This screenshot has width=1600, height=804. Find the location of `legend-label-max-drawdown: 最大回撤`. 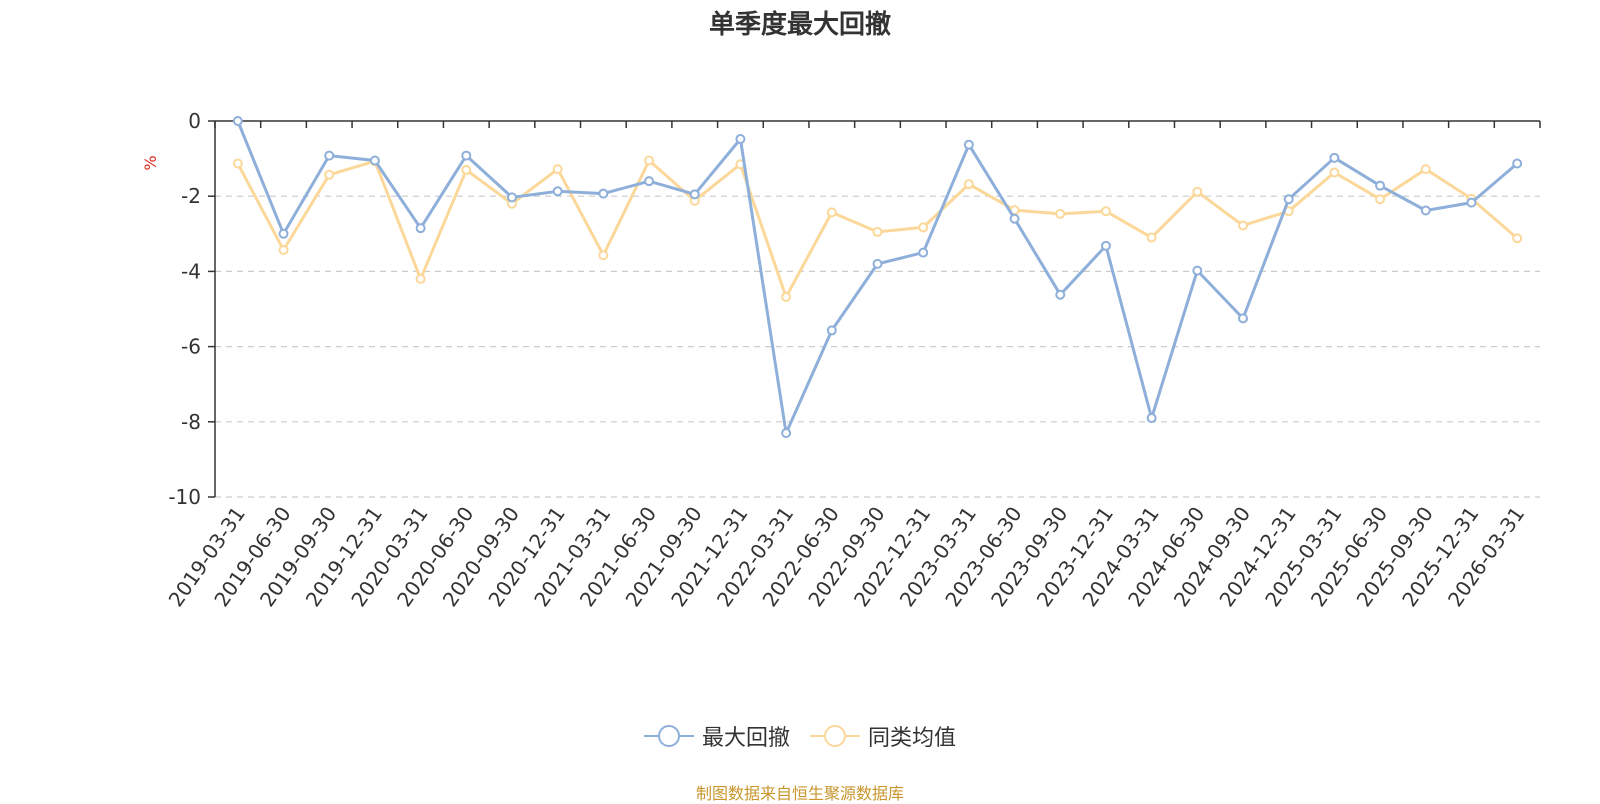

legend-label-max-drawdown: 最大回撤 is located at coordinates (745, 738).